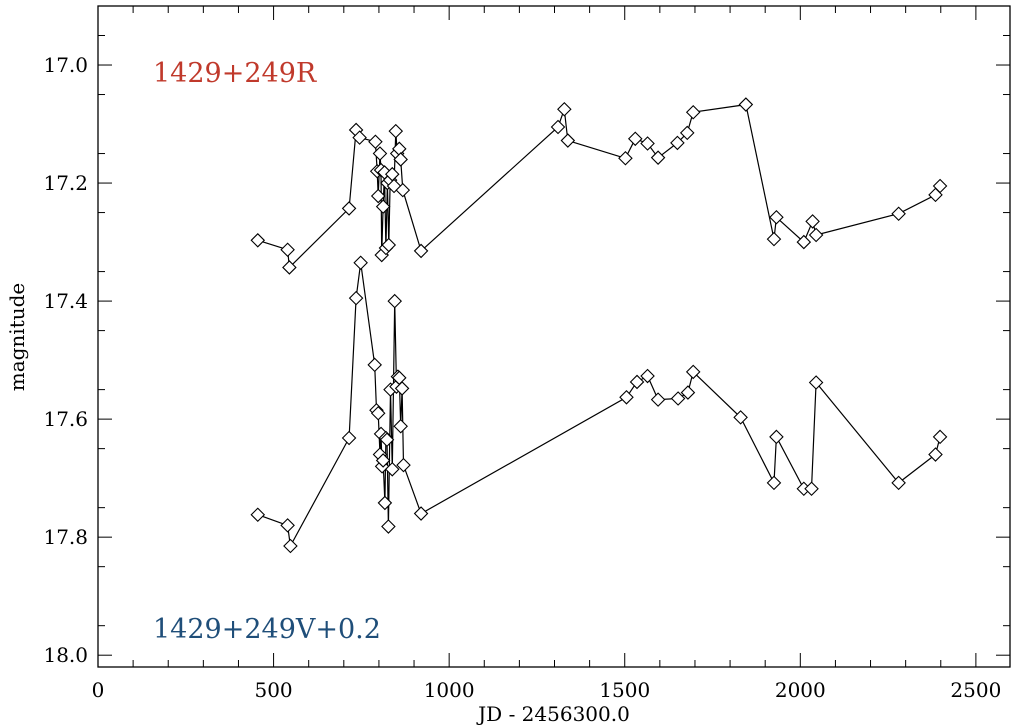 This screenshot has height=726, width=1011. What do you see at coordinates (65, 419) in the screenshot?
I see `y-tick-label: 17.6` at bounding box center [65, 419].